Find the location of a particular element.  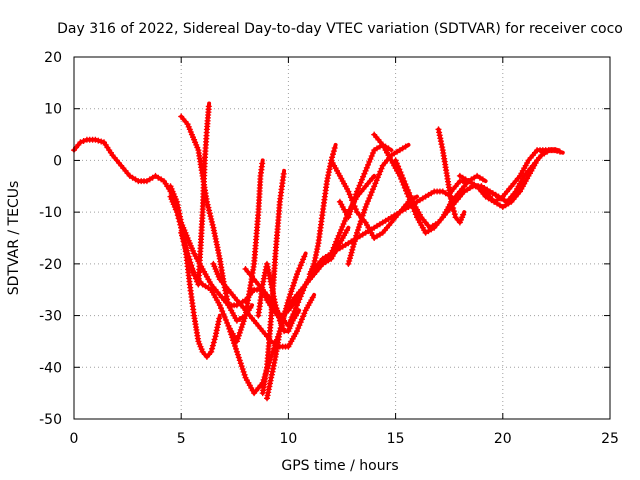

x-tick-labels: 0 5 10 15 20 25 is located at coordinates (344, 439).